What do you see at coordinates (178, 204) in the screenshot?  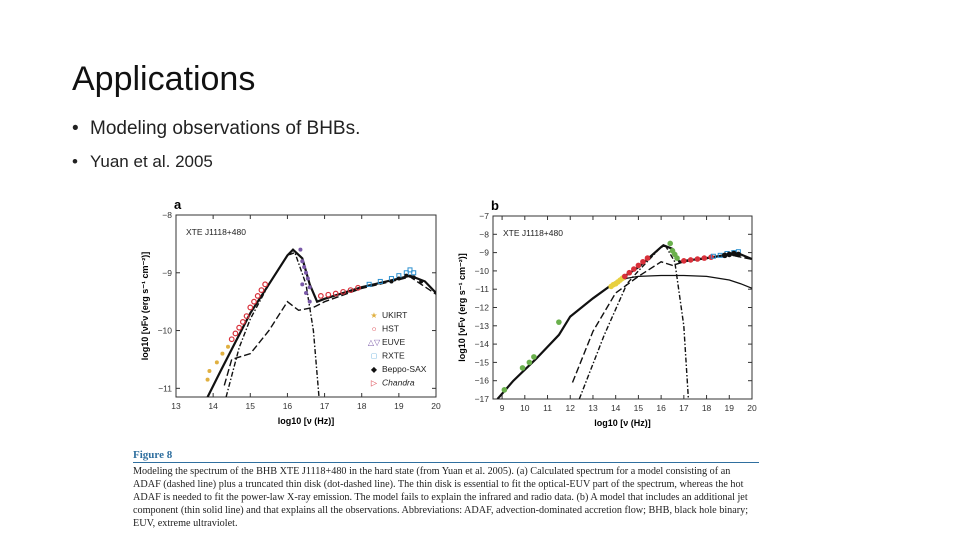 I see `panel-label: a` at bounding box center [178, 204].